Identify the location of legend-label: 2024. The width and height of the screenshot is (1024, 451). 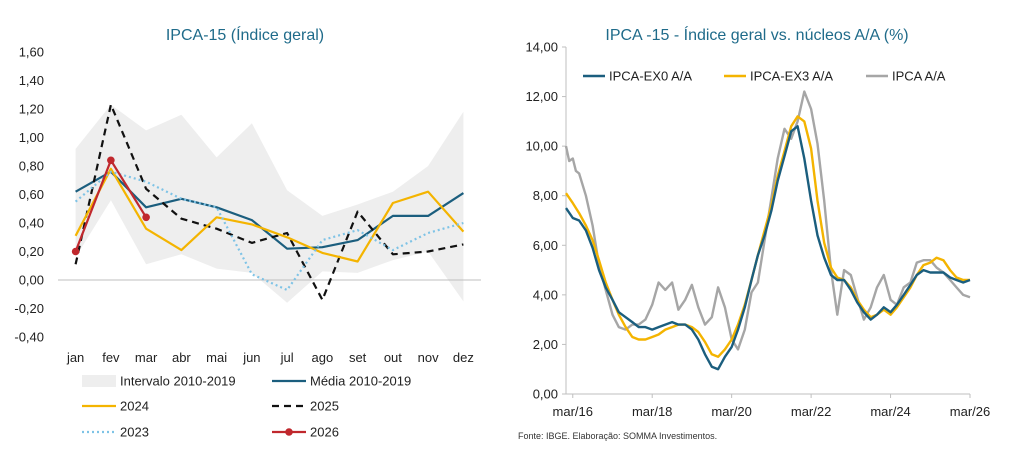
(134, 406).